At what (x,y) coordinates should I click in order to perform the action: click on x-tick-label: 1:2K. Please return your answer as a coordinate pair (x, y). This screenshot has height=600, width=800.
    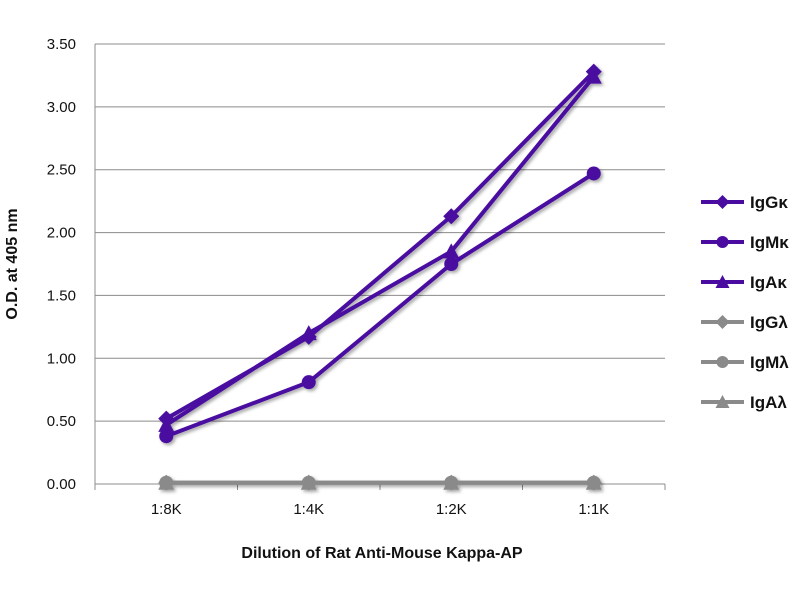
    Looking at the image, I should click on (451, 509).